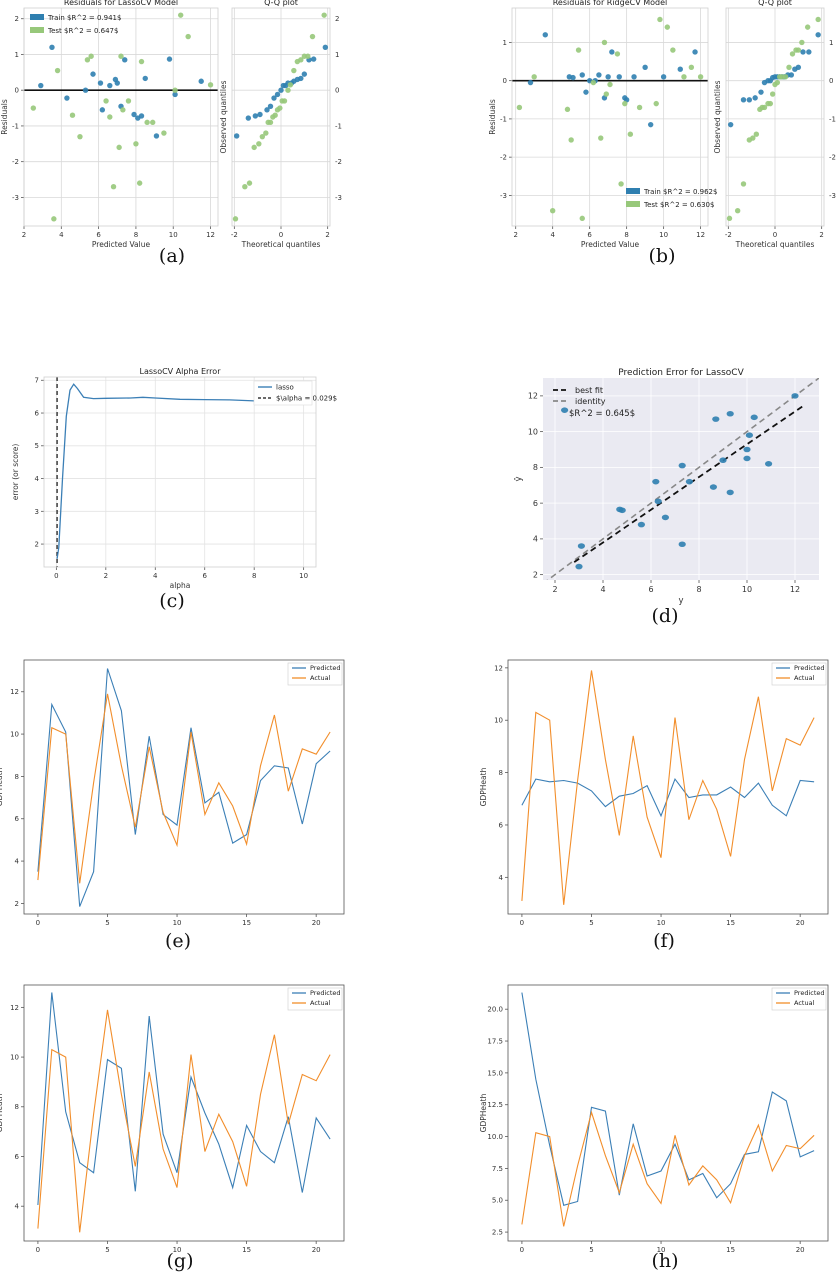  Describe the element at coordinates (37, 479) in the screenshot. I see `y-tick-label: 4` at that location.